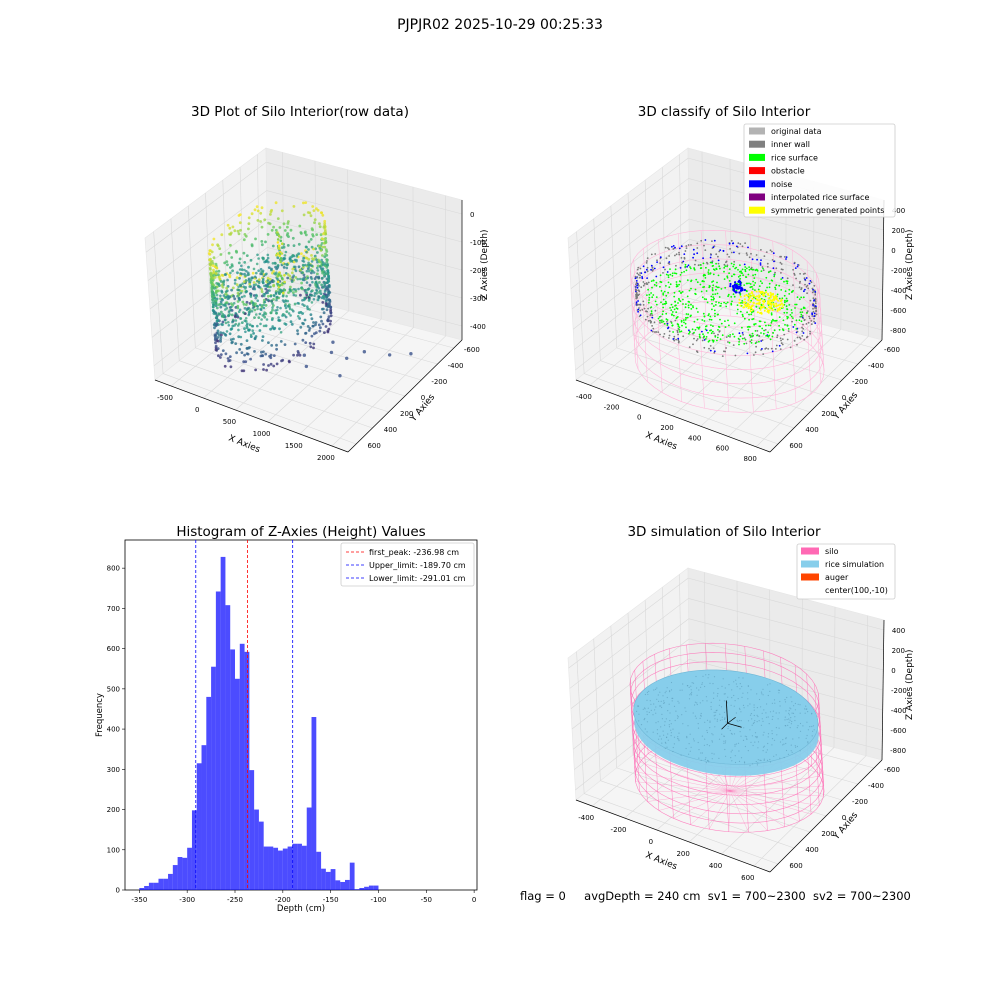 The height and width of the screenshot is (1000, 1000). What do you see at coordinates (757, 144) in the screenshot?
I see `legend-swatch` at bounding box center [757, 144].